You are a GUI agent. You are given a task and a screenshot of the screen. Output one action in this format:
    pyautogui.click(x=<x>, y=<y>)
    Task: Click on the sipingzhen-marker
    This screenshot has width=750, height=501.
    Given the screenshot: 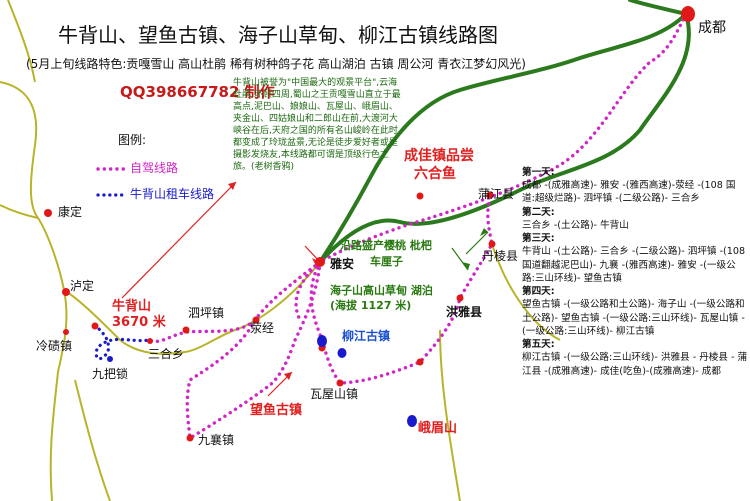 What is the action you would take?
    pyautogui.click(x=186, y=330)
    